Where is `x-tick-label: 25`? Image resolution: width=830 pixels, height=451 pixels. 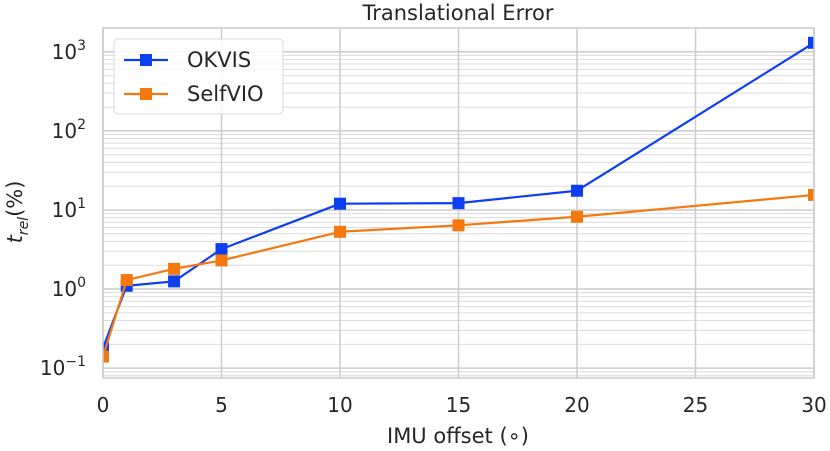
x-tick-label: 25 is located at coordinates (695, 405).